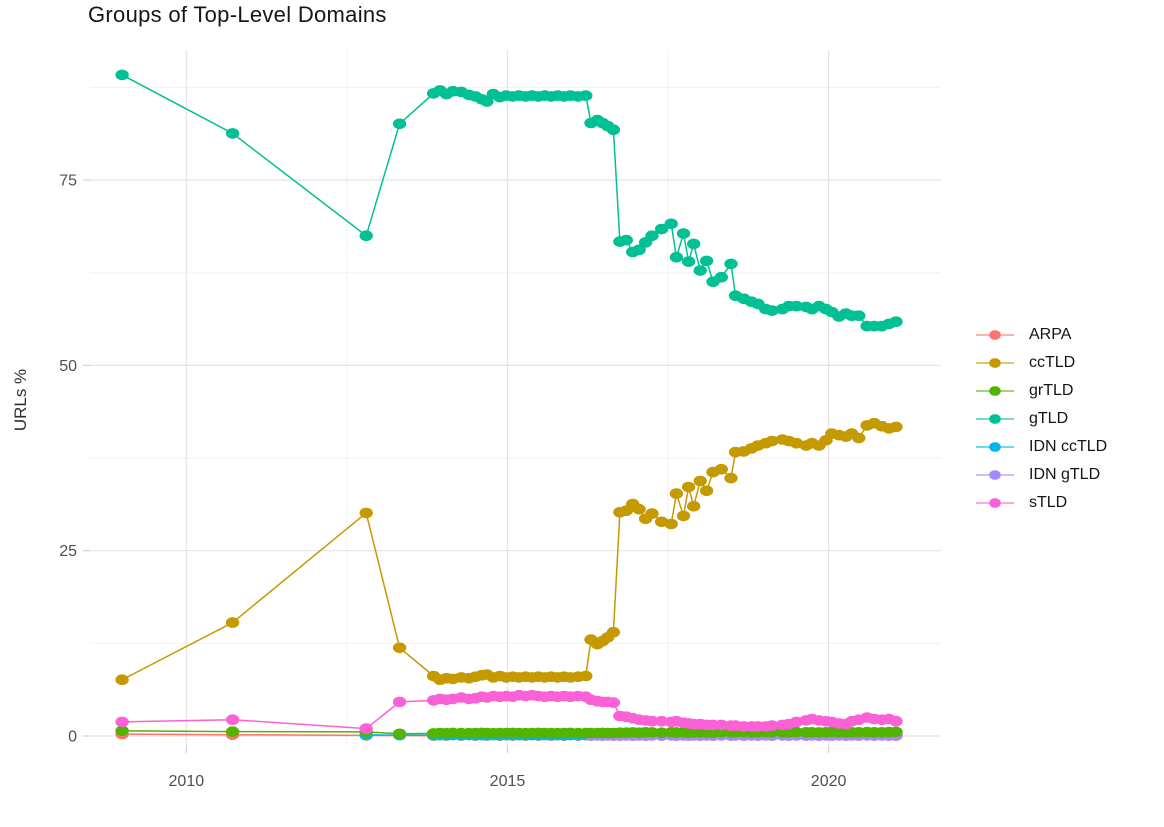 The image size is (1164, 827). I want to click on chart-title: Groups of Top-Level Domains, so click(237, 14).